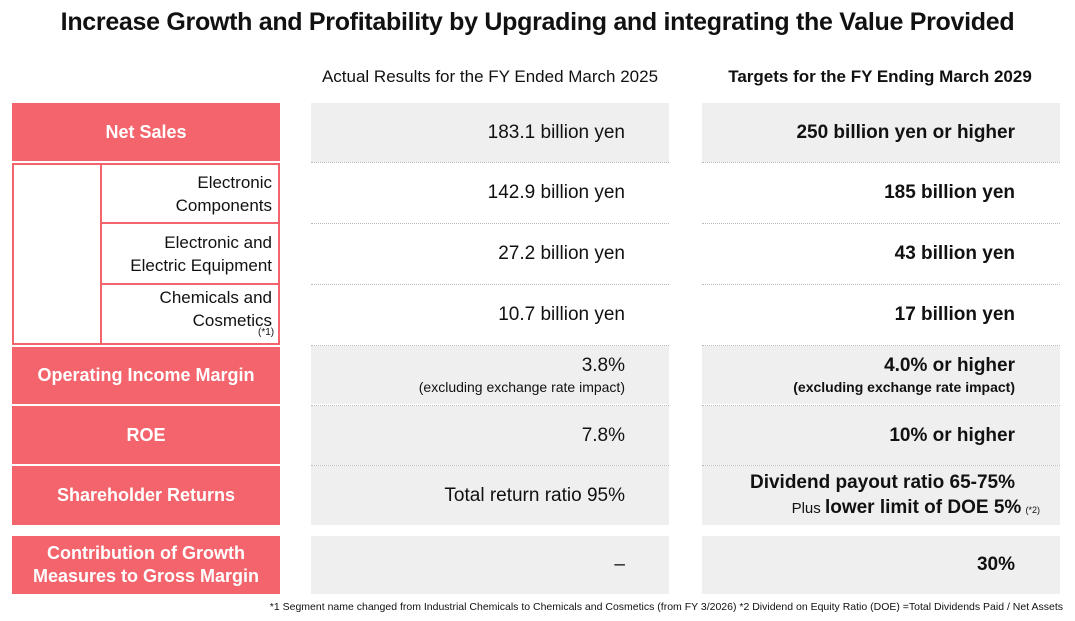 This screenshot has width=1075, height=621. Describe the element at coordinates (490, 315) in the screenshot. I see `actual-chemicals-cosmetics: 10.7 billion yen` at that location.